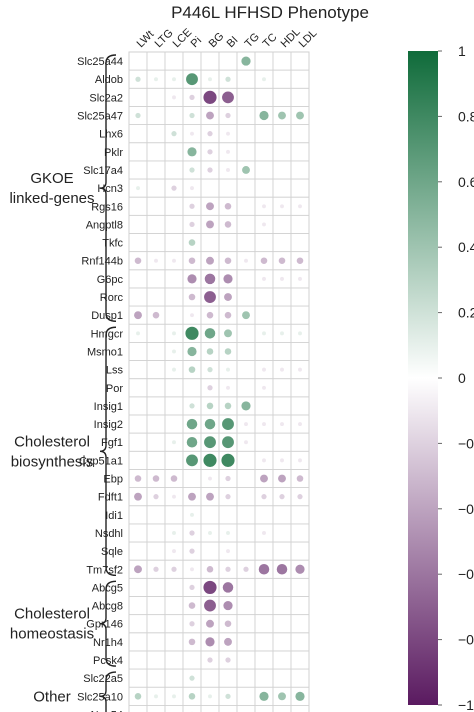 The width and height of the screenshot is (474, 712). What do you see at coordinates (101, 461) in the screenshot?
I see `row-label: Cyp51a1` at bounding box center [101, 461].